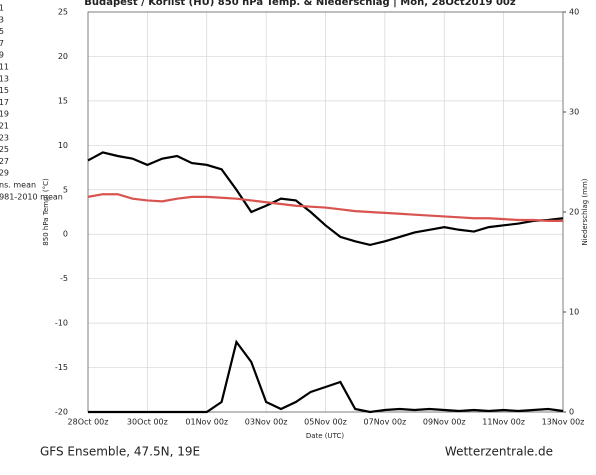  What do you see at coordinates (120, 452) in the screenshot?
I see `footer-left: GFS Ensemble, 47.5N, 19E` at bounding box center [120, 452].